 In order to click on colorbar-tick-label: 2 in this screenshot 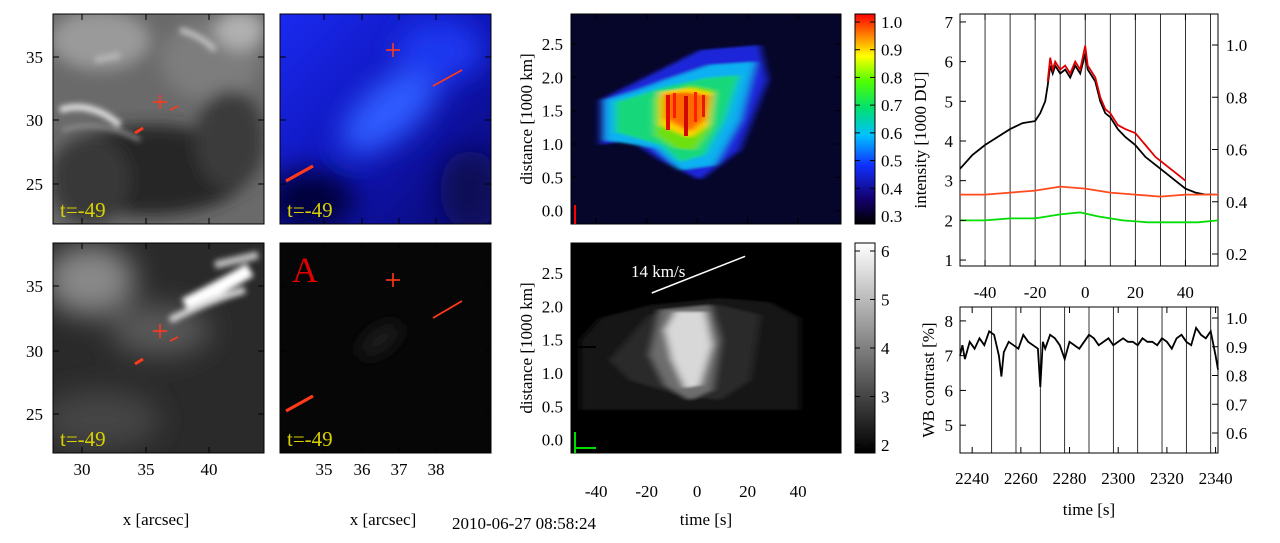, I will do `click(885, 445)`.